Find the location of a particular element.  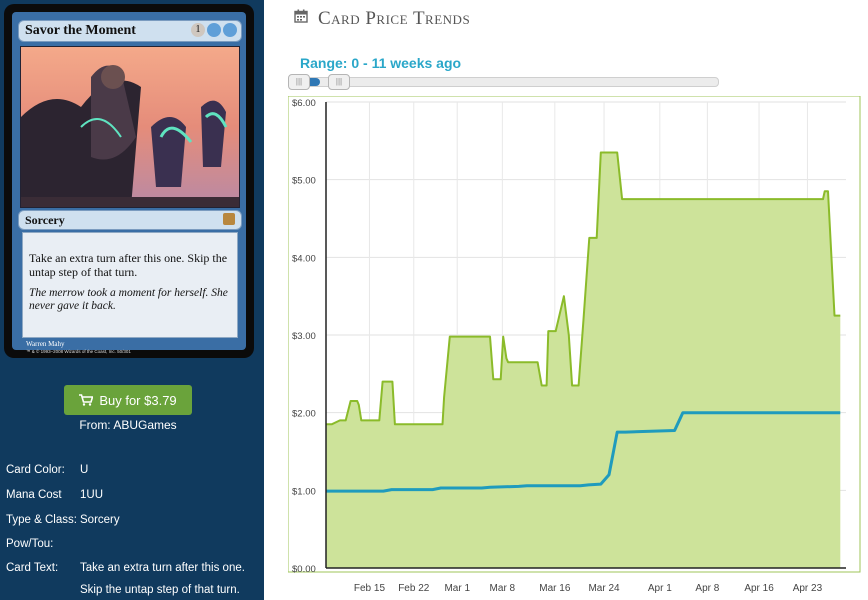

y-tick-label: $5.00 is located at coordinates (304, 181).